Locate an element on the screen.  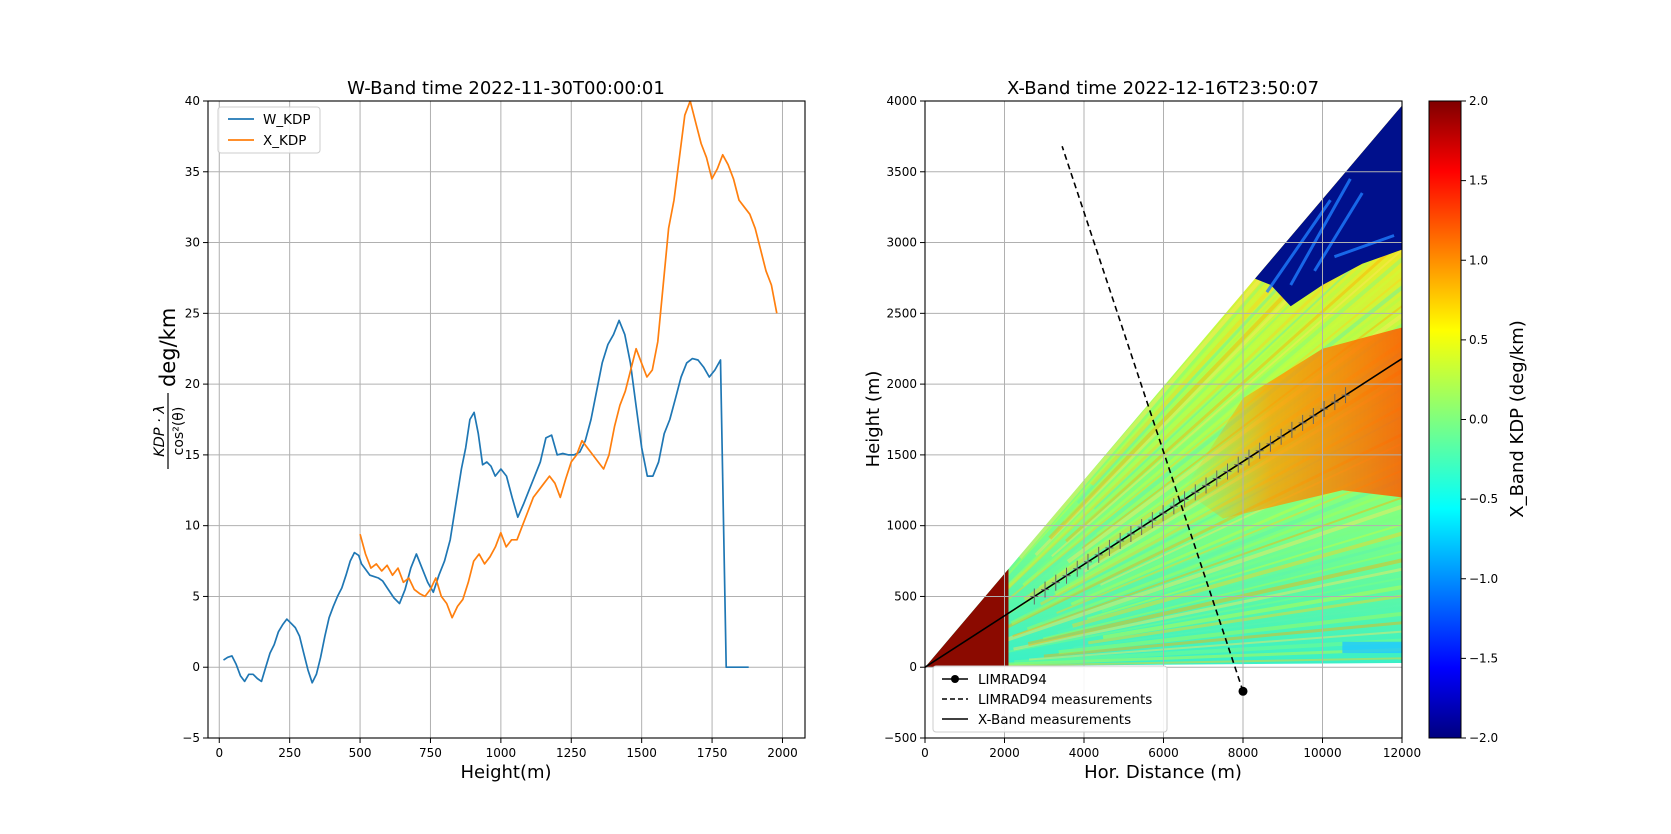
right-y-tick-label: 2500 is located at coordinates (901, 313).